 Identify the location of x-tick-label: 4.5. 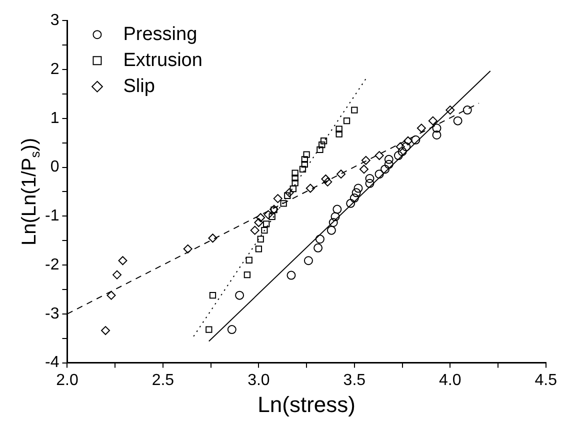
(546, 380).